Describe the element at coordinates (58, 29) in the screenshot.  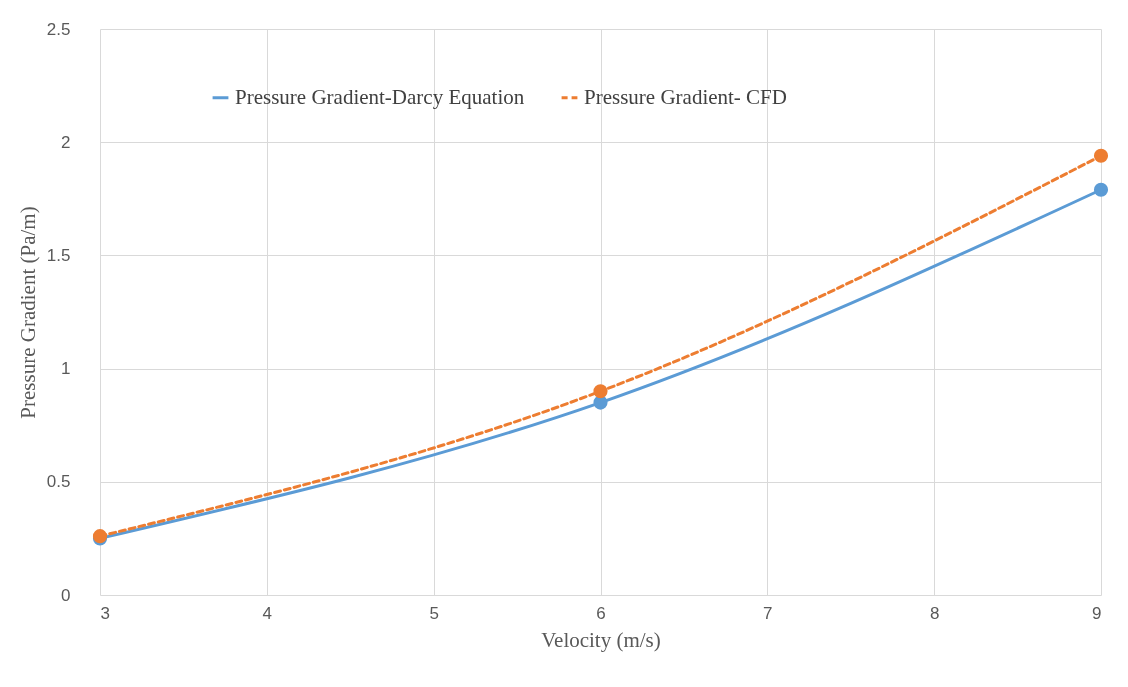
I see `y-tick-label: 2.5` at that location.